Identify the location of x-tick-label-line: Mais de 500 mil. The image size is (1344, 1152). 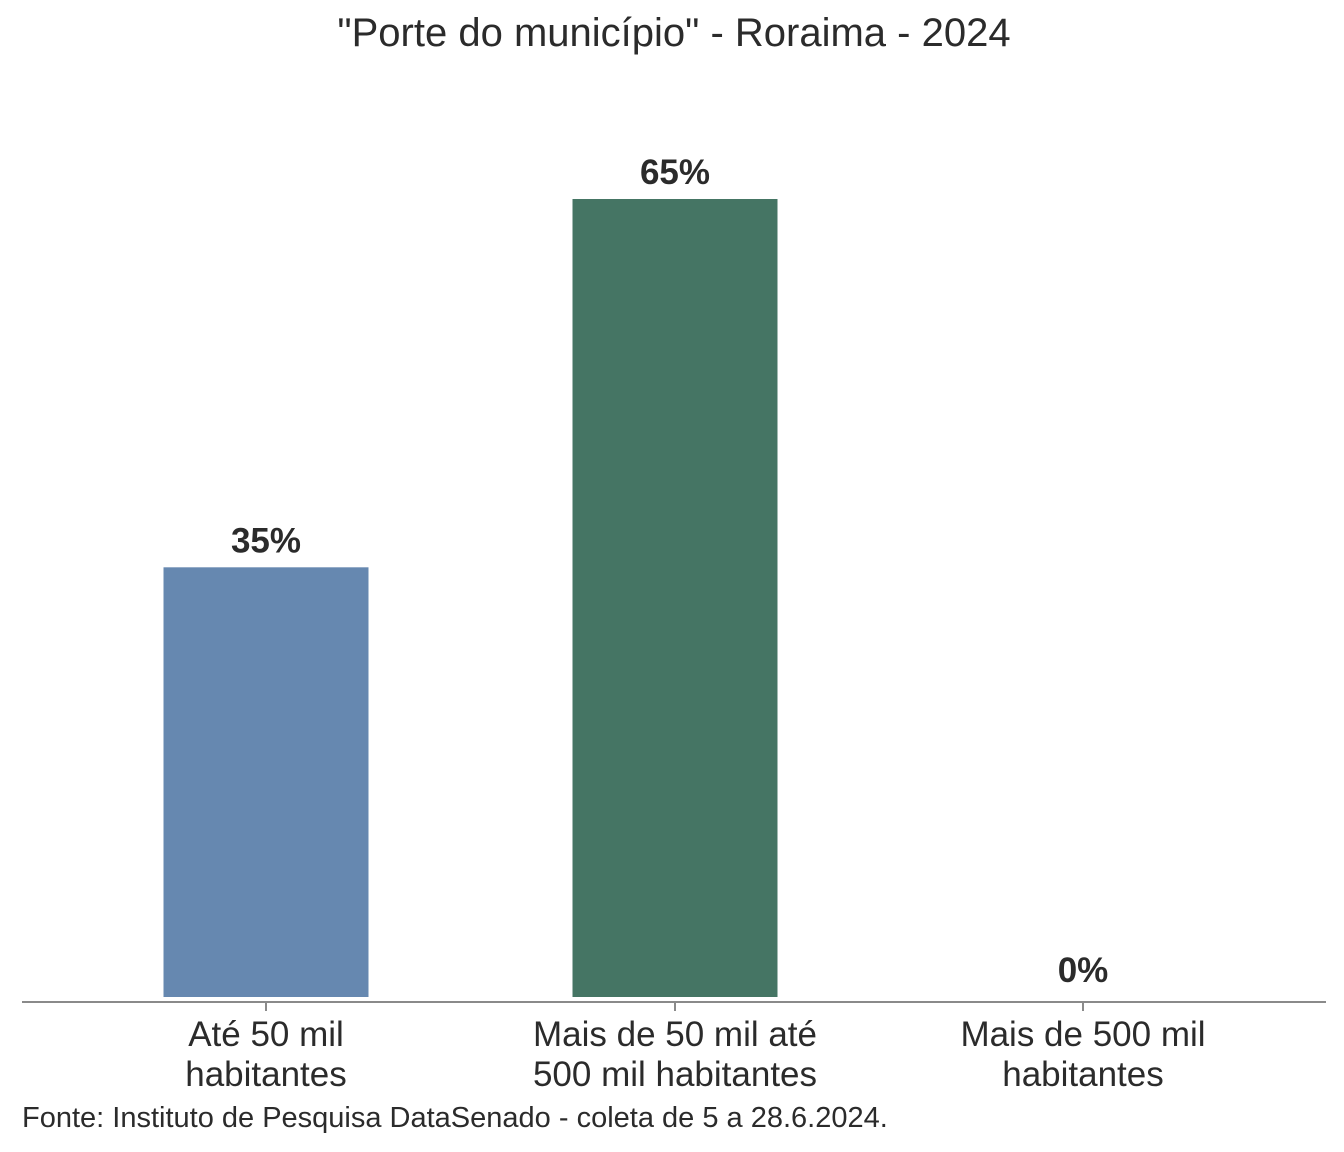
(1082, 1034).